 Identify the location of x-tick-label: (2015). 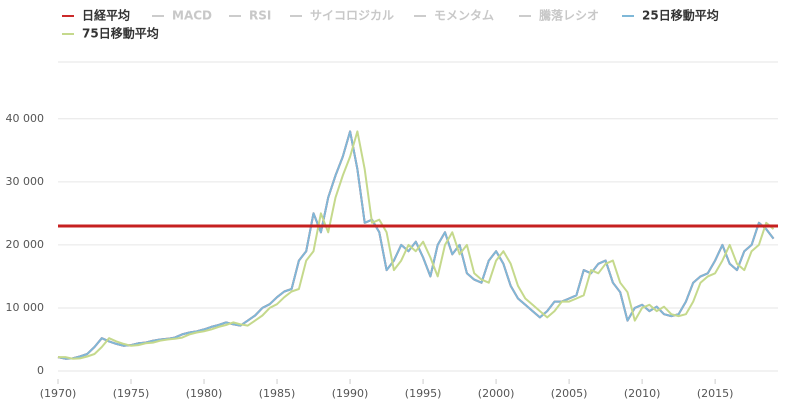
(715, 393).